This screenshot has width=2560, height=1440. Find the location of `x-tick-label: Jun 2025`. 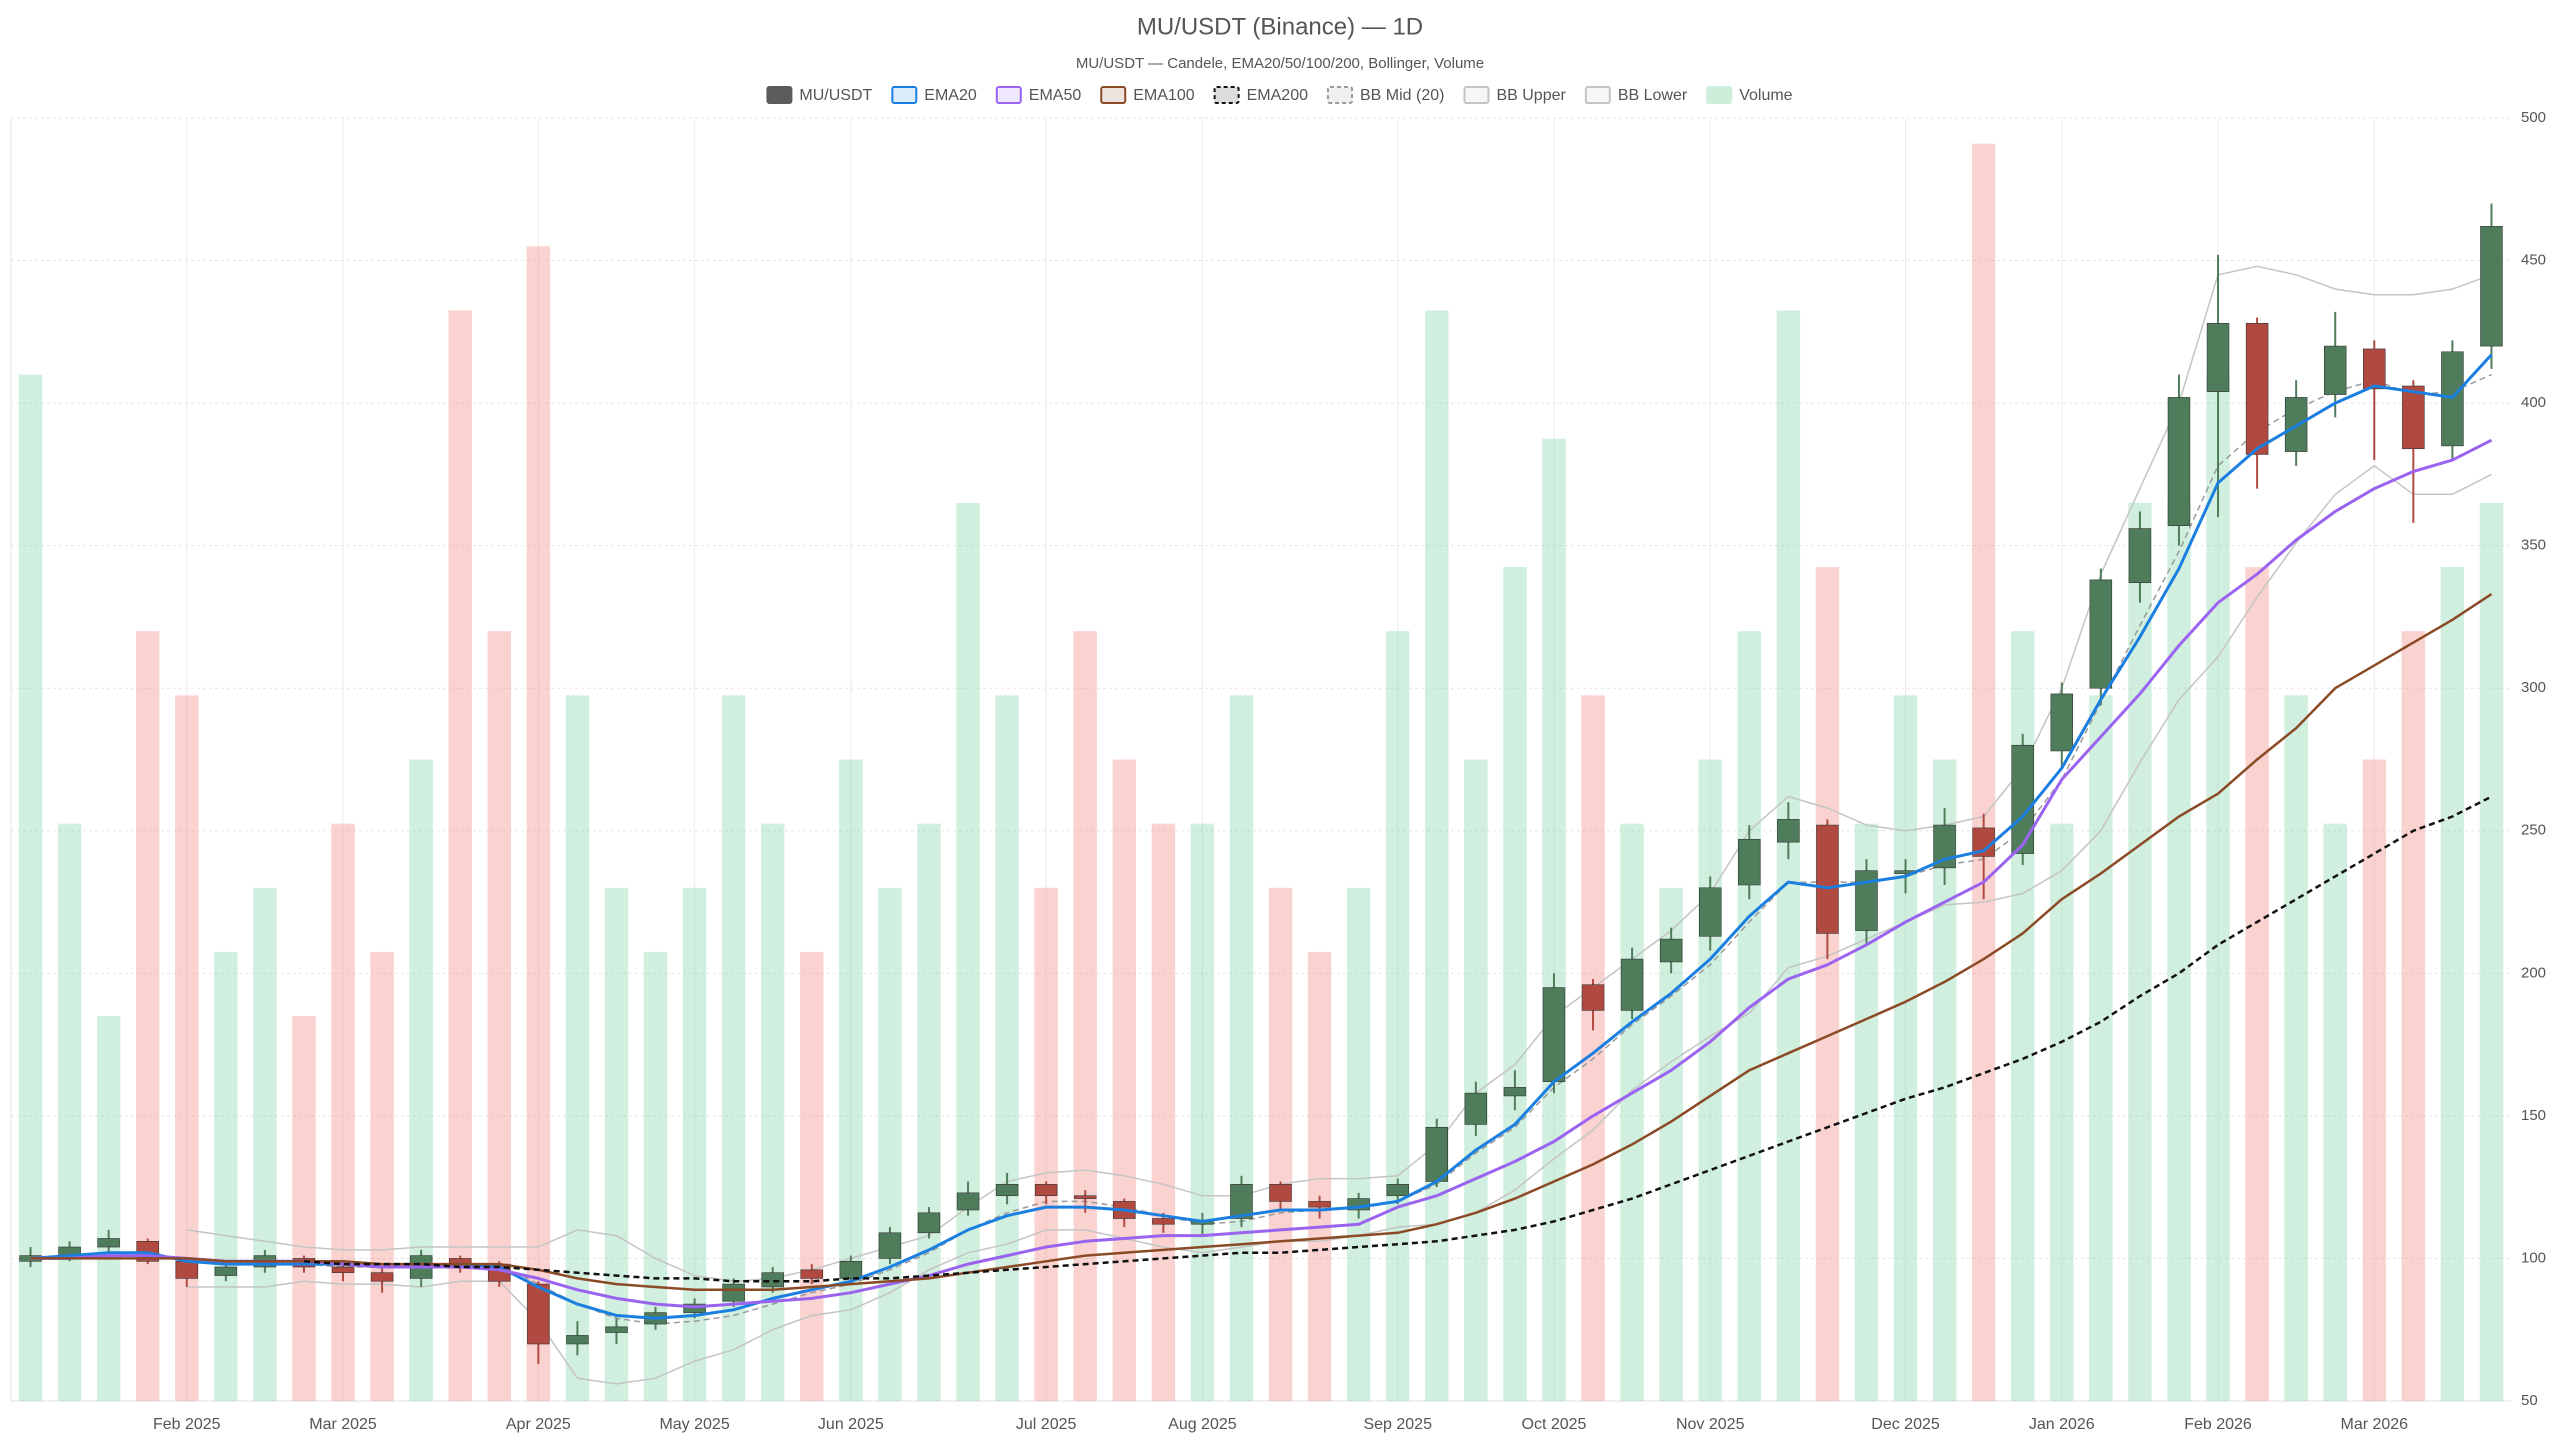

x-tick-label: Jun 2025 is located at coordinates (851, 1424).